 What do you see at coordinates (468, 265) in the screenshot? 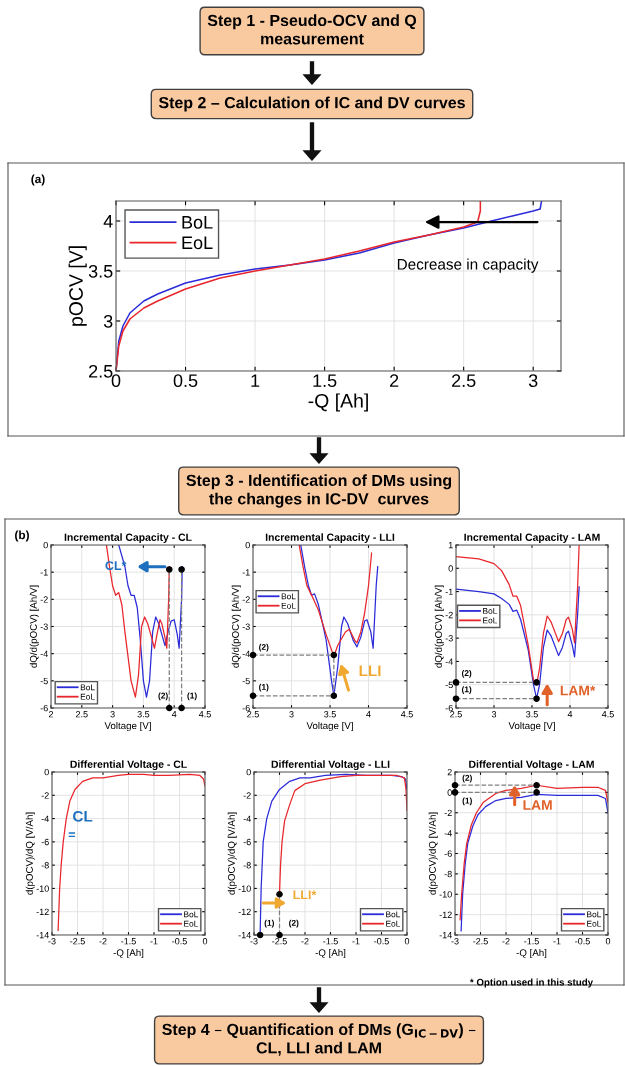
I see `annotation: Decrease in capacity` at bounding box center [468, 265].